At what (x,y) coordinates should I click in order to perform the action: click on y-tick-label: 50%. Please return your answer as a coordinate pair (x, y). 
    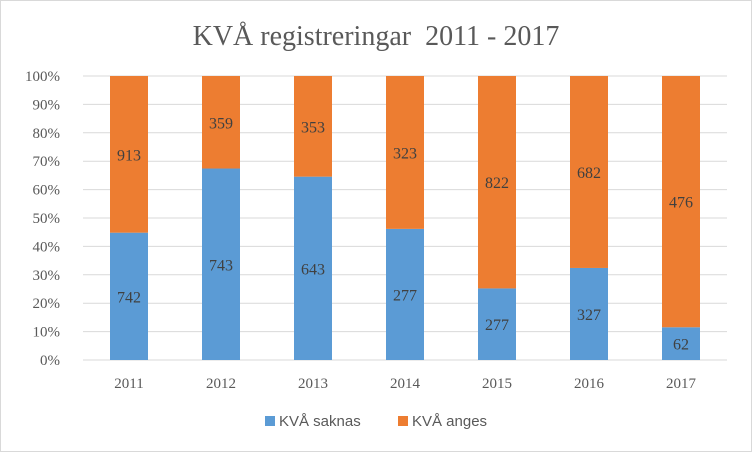
    Looking at the image, I should click on (47, 219).